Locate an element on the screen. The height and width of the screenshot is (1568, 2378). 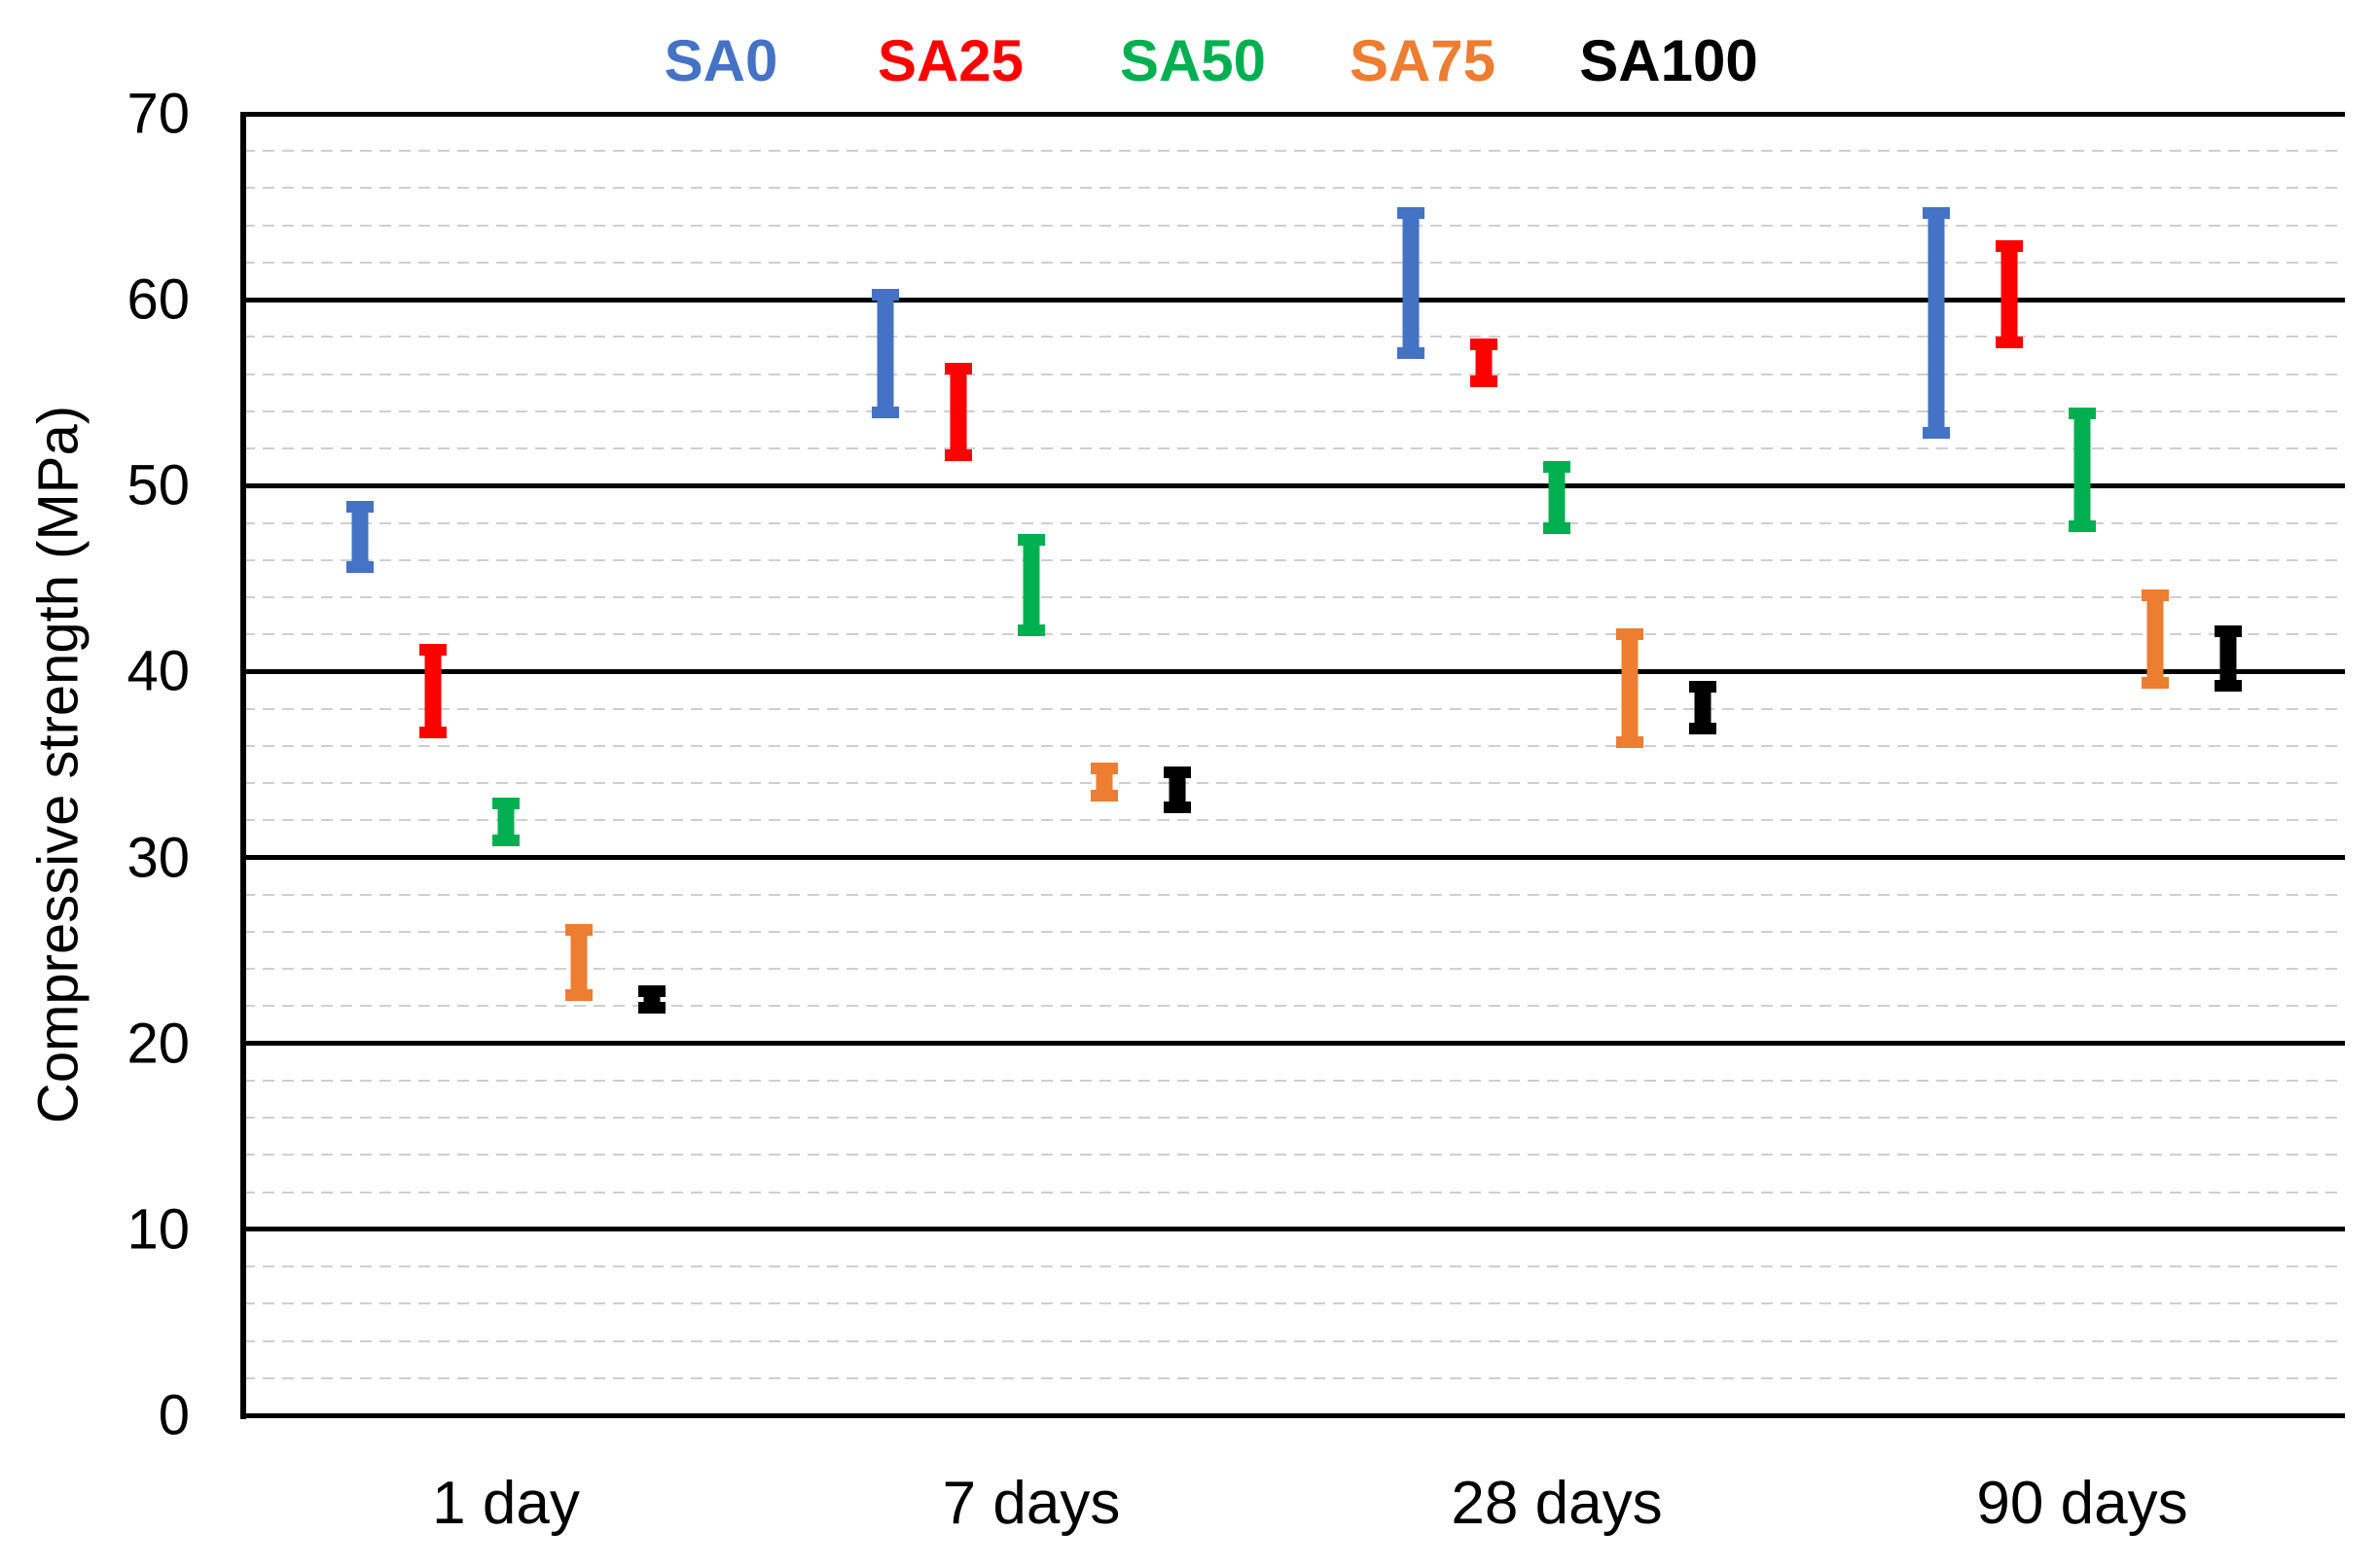
range-bar-SA0-28-days is located at coordinates (1410, 283).